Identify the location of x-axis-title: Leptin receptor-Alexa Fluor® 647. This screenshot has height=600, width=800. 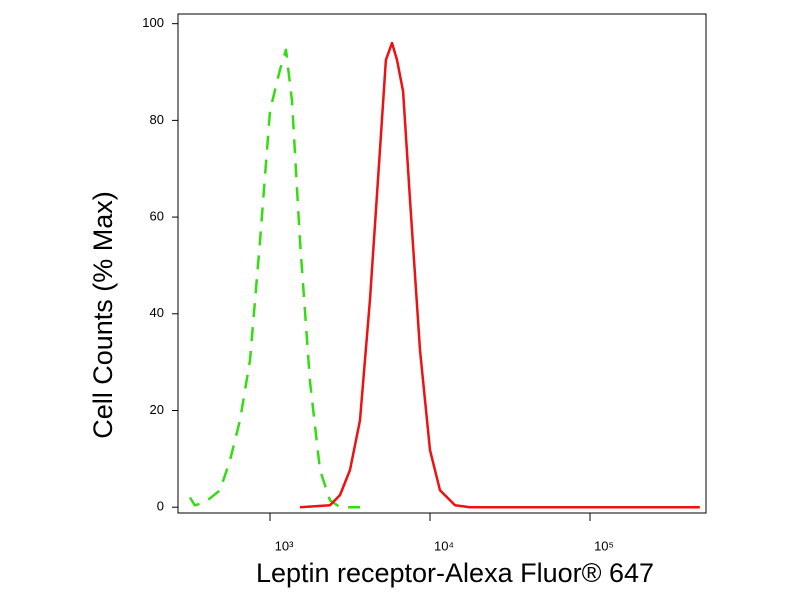
(455, 573).